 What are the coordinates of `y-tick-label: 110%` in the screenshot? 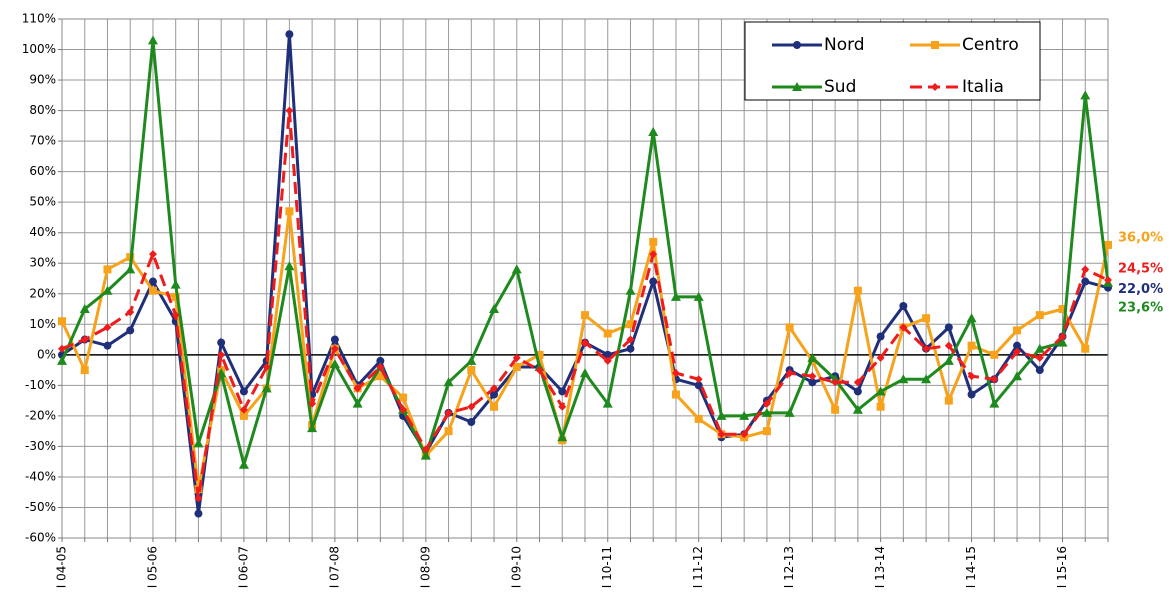 It's located at (39, 19).